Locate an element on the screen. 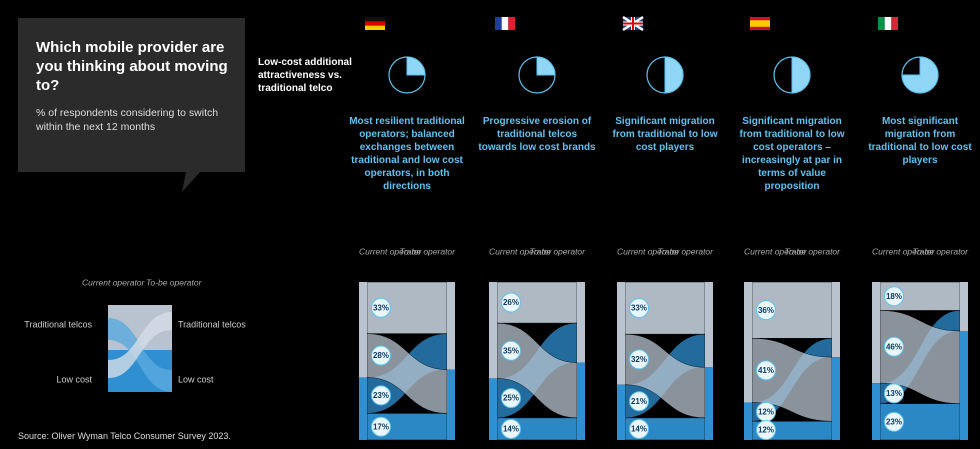 The width and height of the screenshot is (980, 449). flow-label: 36% is located at coordinates (766, 310).